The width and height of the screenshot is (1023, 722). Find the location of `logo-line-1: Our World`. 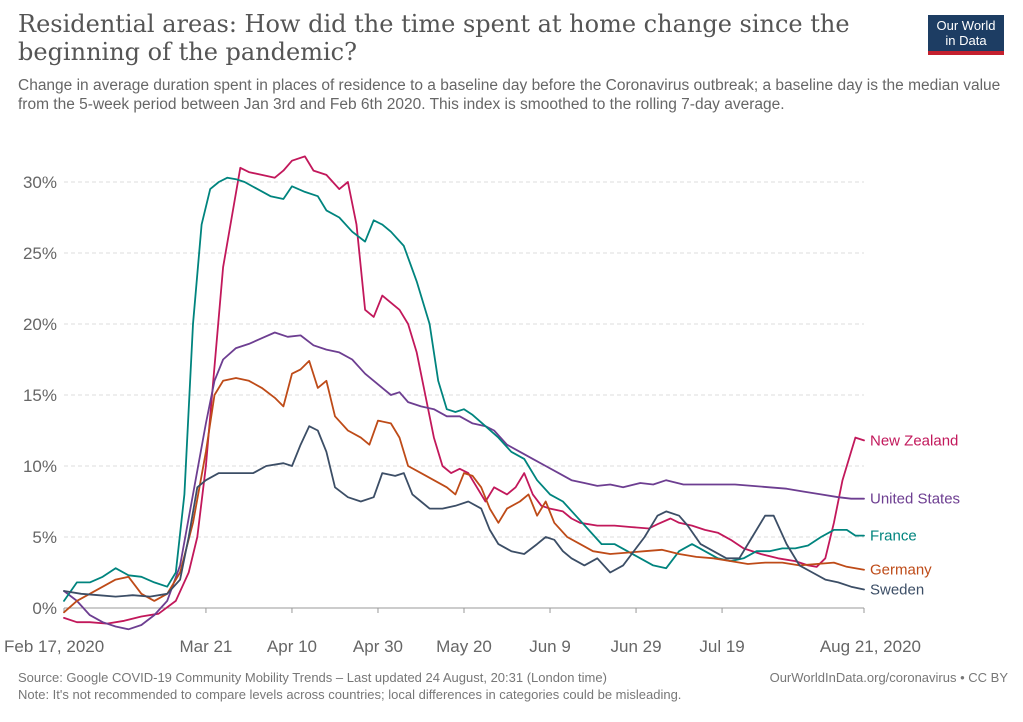

logo-line-1: Our World is located at coordinates (966, 25).